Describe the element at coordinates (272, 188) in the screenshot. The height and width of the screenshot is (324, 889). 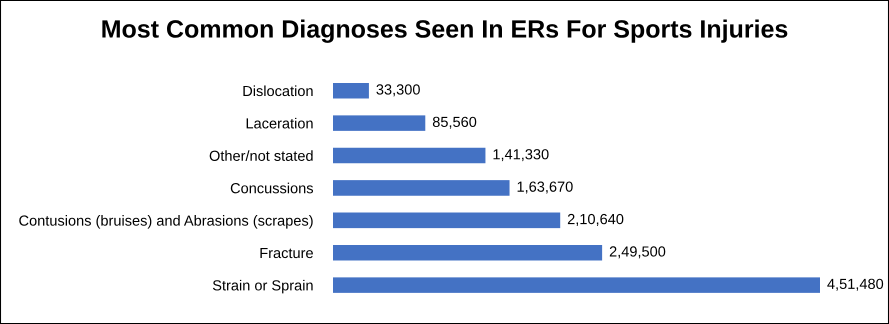
I see `y-tick-label: Concussions` at that location.